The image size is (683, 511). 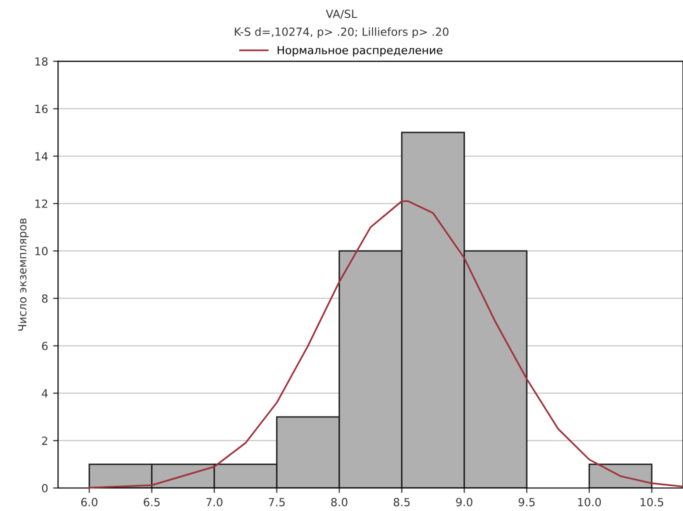 What do you see at coordinates (341, 32) in the screenshot?
I see `chart-subtitle: K-S d=,10274, p> .20; Lilliefors p> .20` at bounding box center [341, 32].